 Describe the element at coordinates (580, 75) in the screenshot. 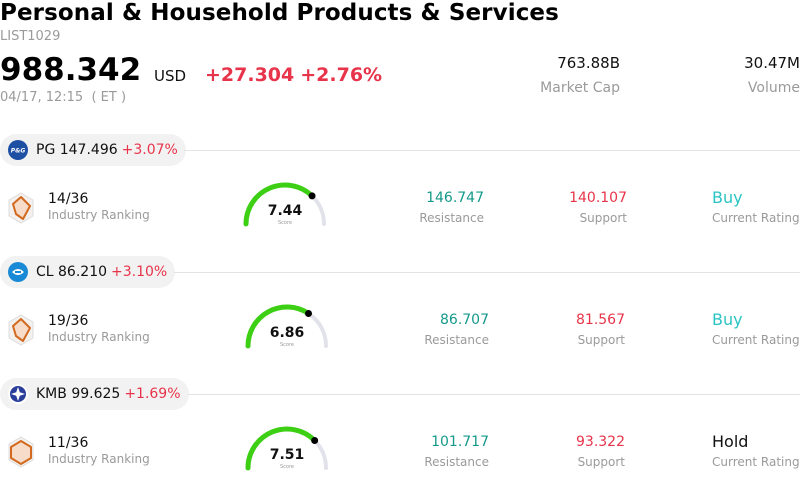

I see `market-cap-stat: 763.88B Market Cap` at that location.